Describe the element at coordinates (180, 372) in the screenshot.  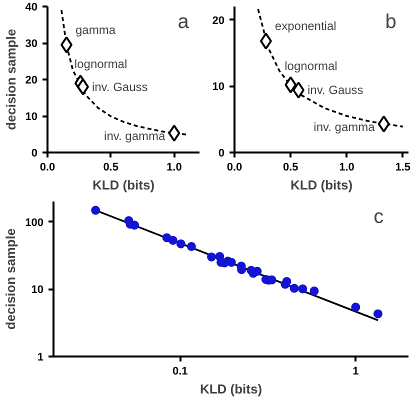
I see `x-tick-label: 0.1` at that location.